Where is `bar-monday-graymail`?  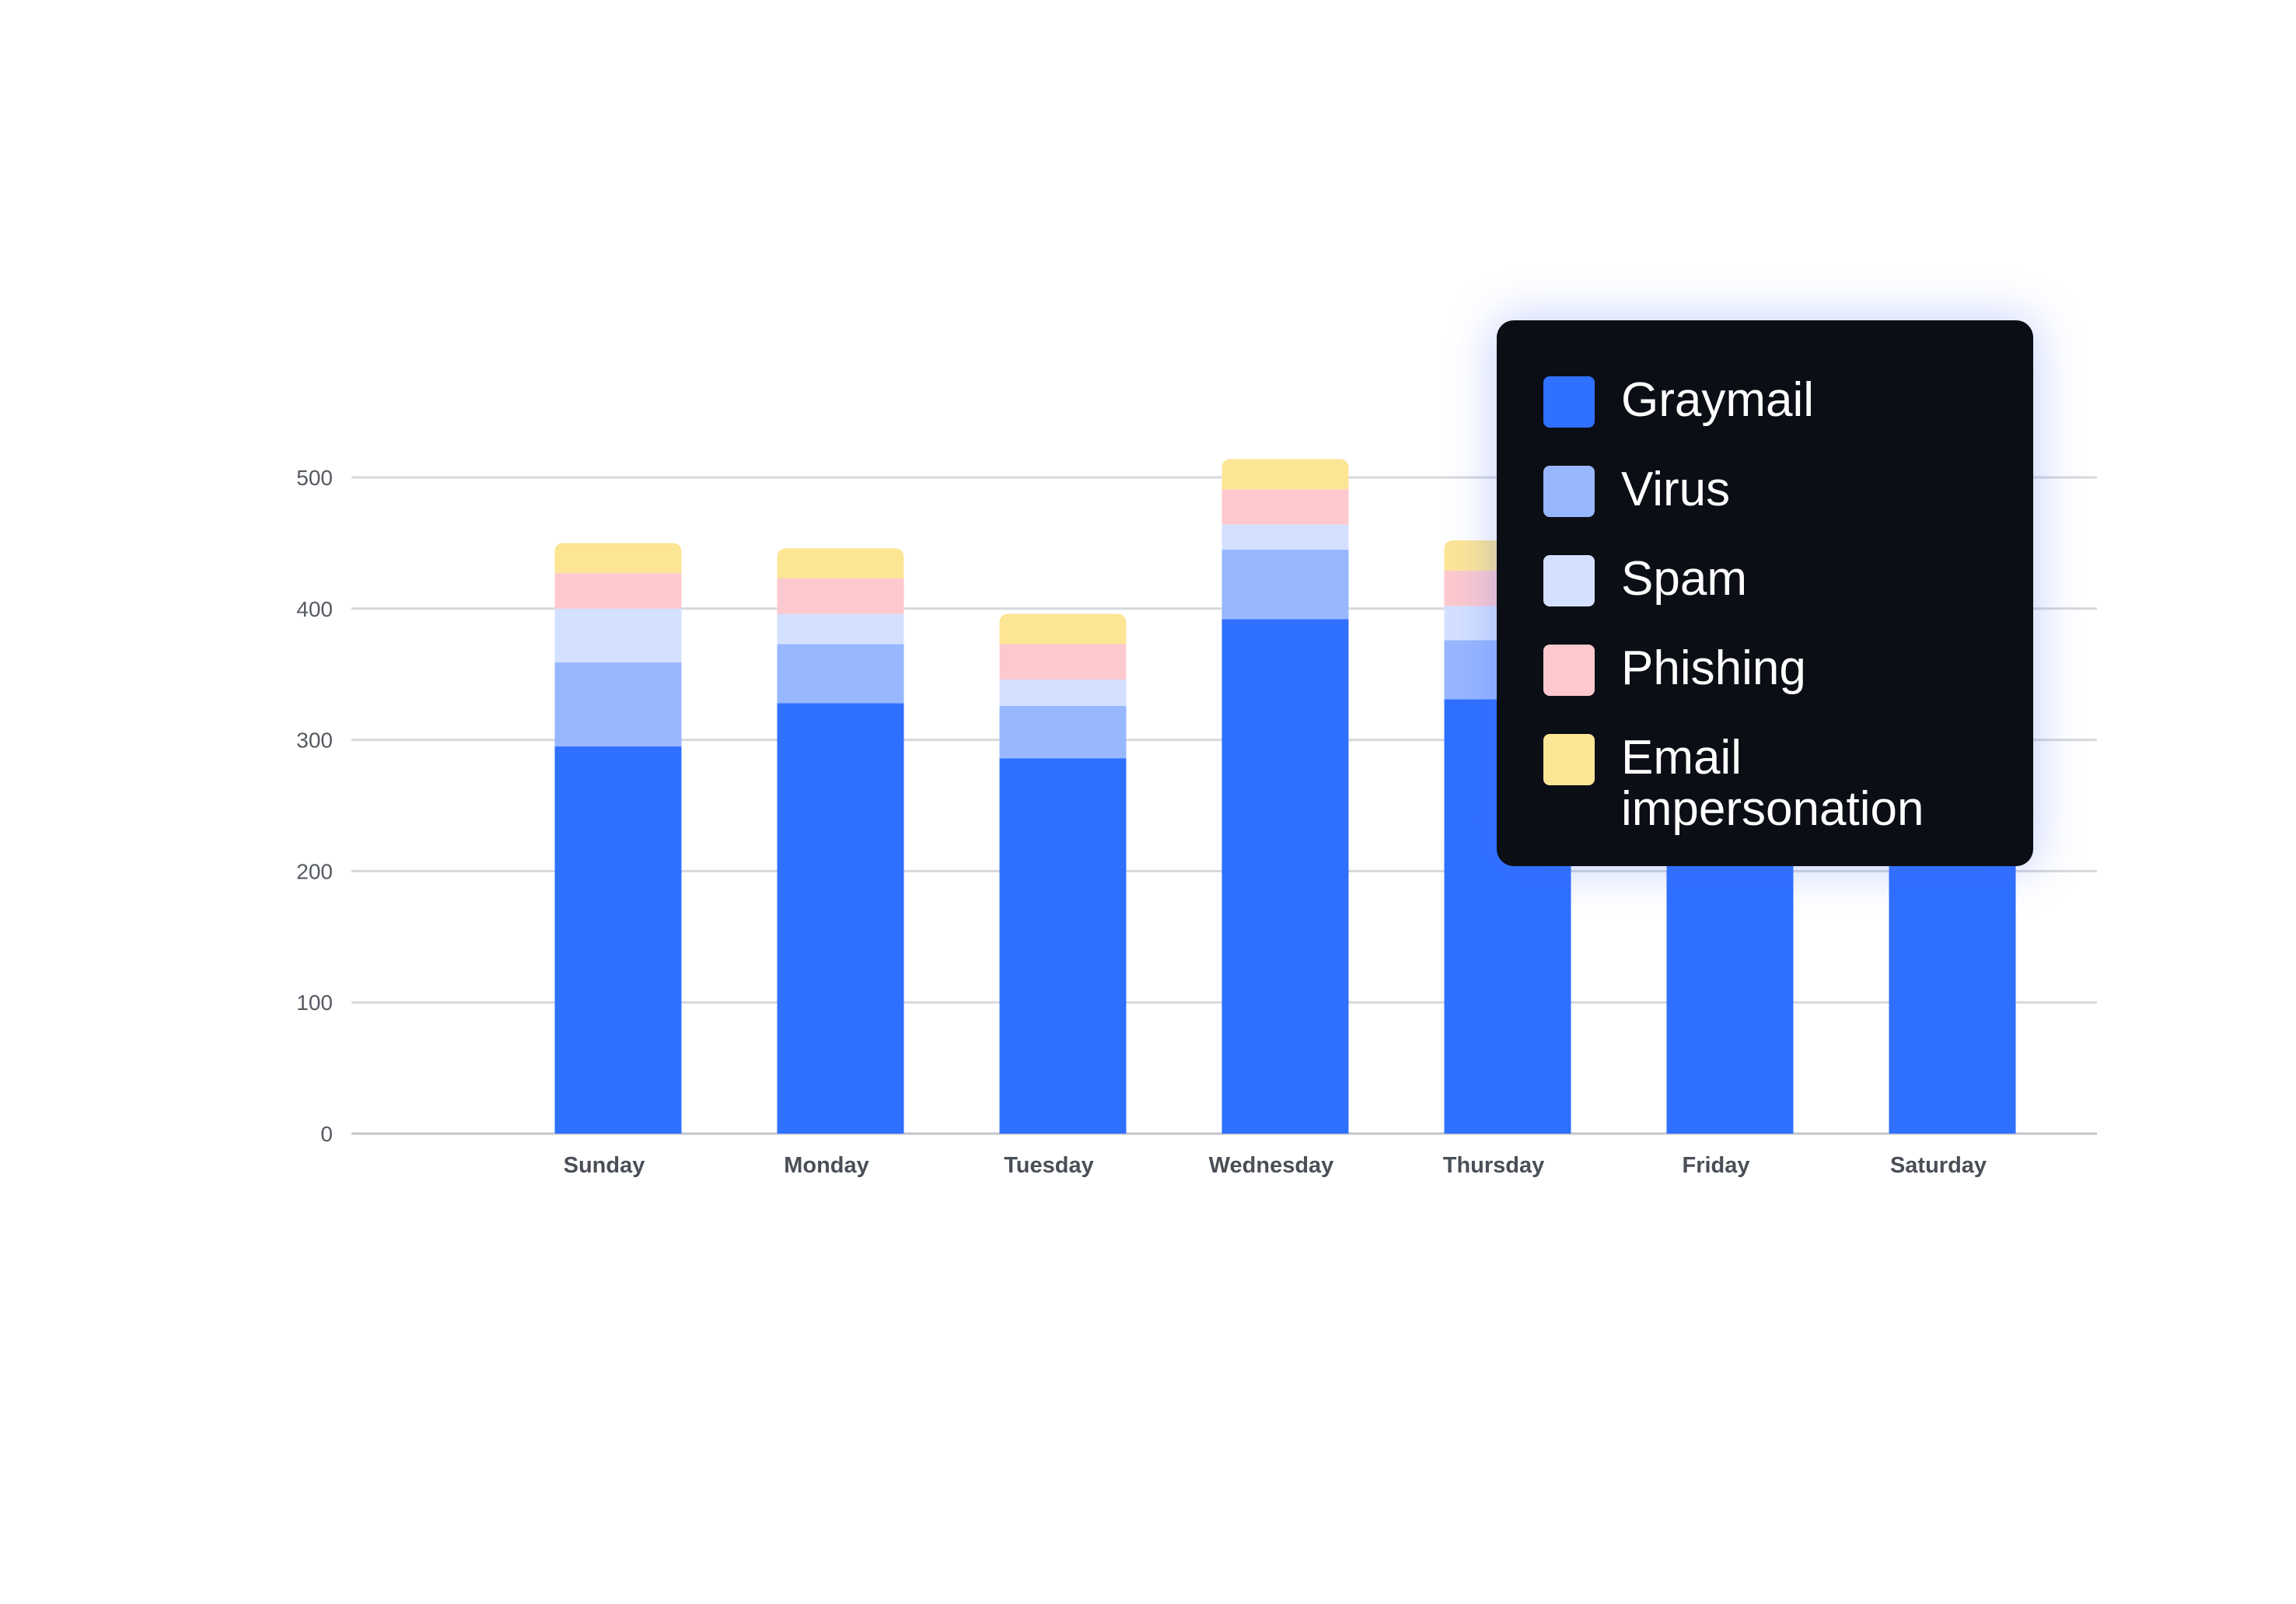 bar-monday-graymail is located at coordinates (840, 919).